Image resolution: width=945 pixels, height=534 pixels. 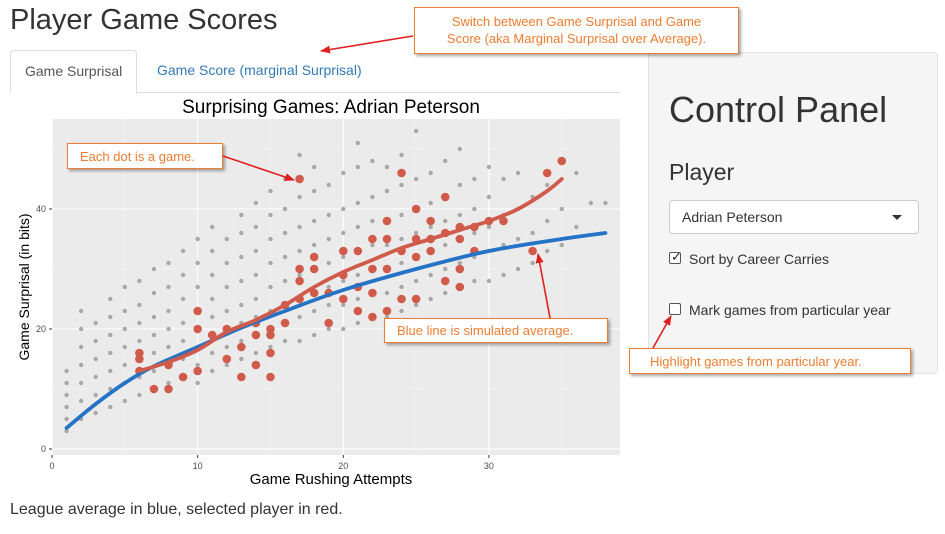 I want to click on player-select: Adrian Peterson, so click(x=794, y=217).